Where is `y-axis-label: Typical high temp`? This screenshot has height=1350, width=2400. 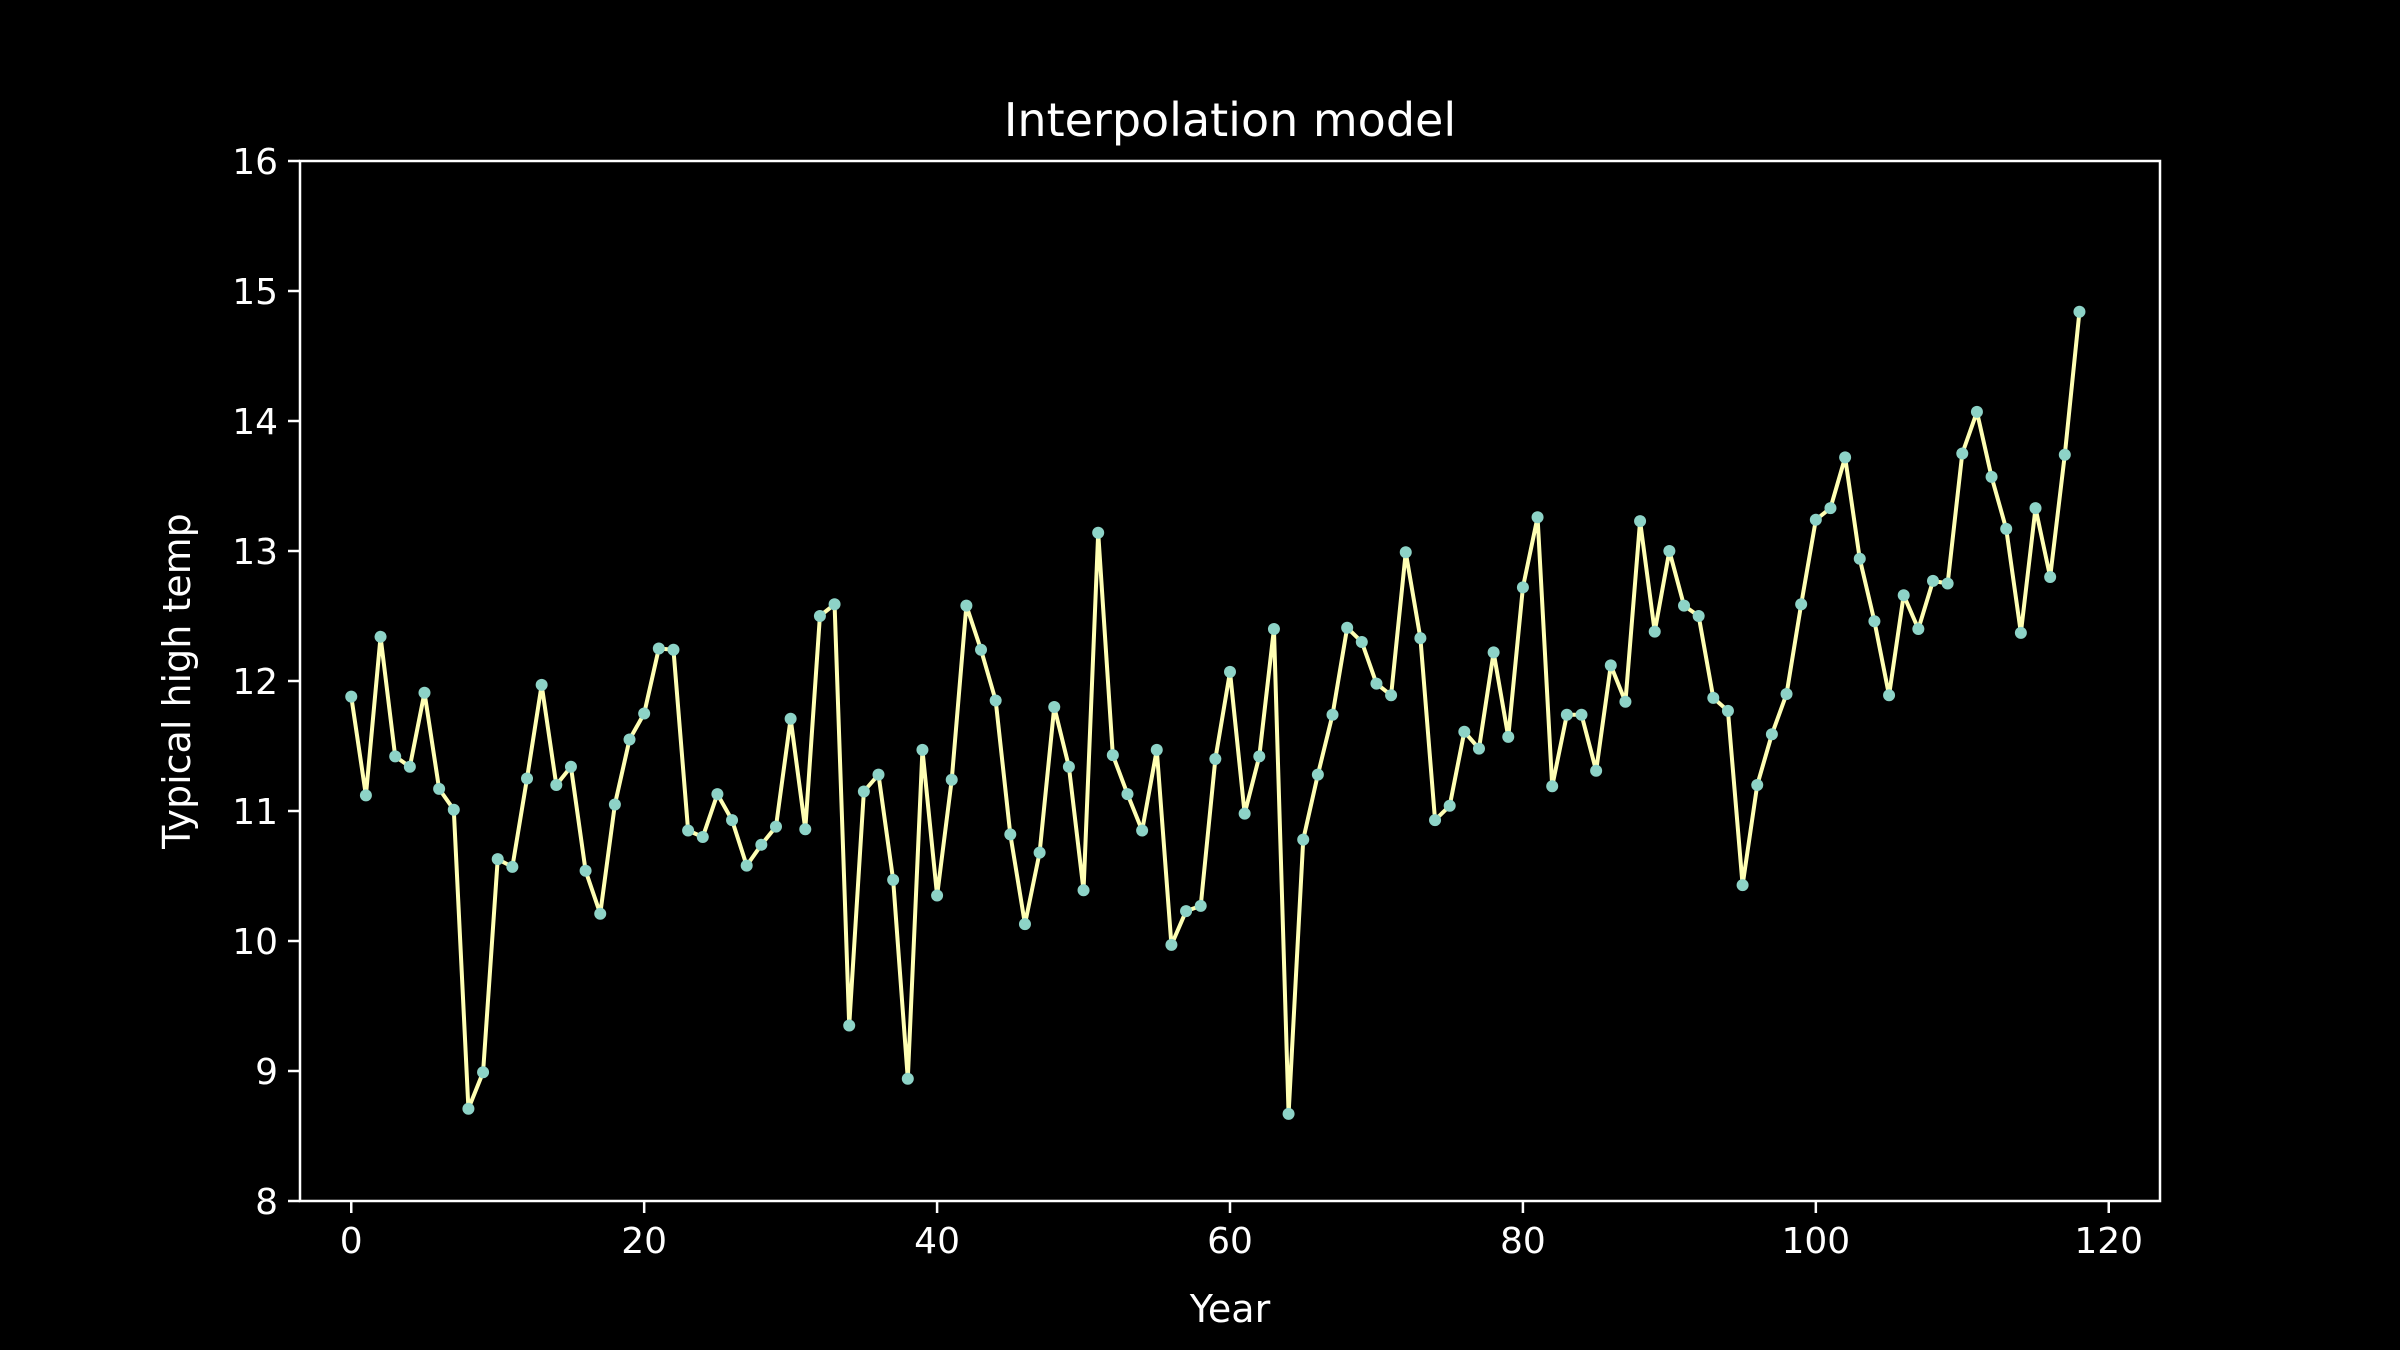 y-axis-label: Typical high temp is located at coordinates (177, 681).